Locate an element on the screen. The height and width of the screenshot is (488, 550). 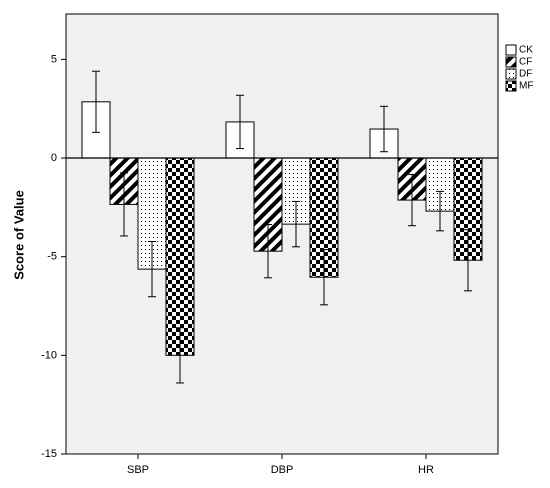
x-tick-label: HR is located at coordinates (426, 470).